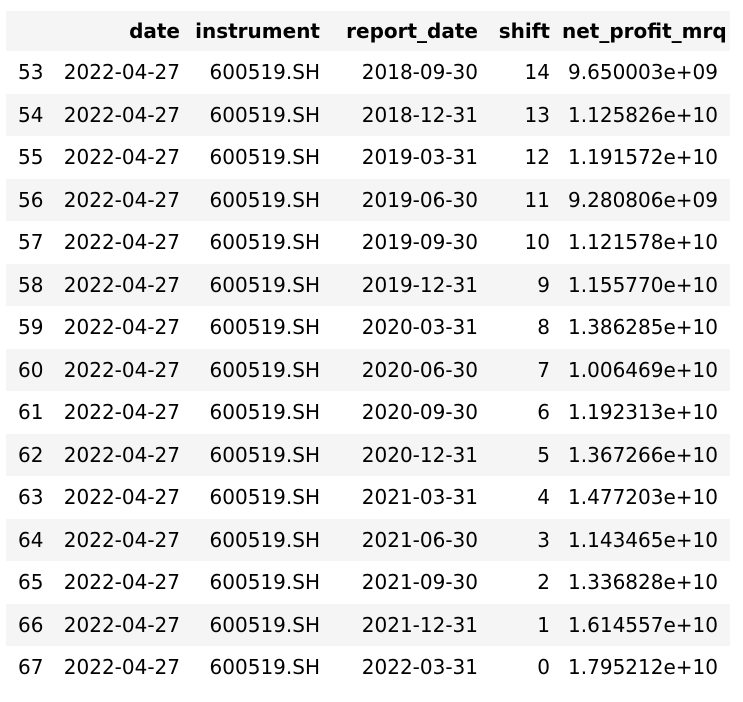  I want to click on cell-report-date: 2019-03-31, so click(419, 157).